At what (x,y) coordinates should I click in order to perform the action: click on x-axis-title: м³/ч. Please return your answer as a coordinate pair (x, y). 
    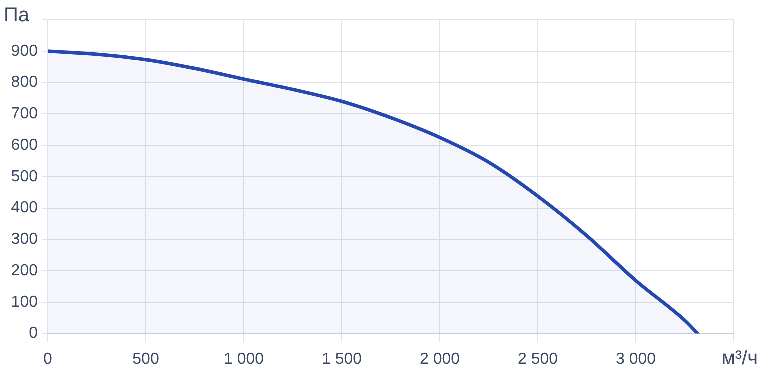
    Looking at the image, I should click on (740, 358).